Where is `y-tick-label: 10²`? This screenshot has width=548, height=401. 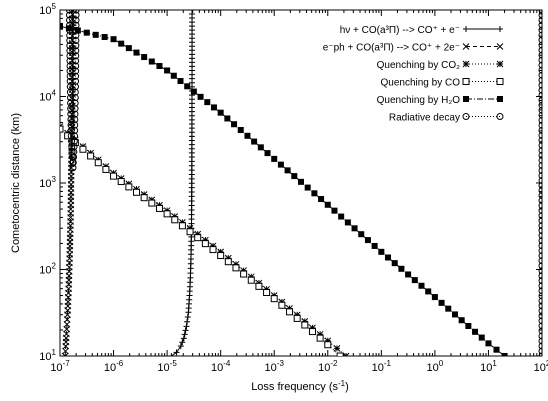 y-tick-label: 10² is located at coordinates (47, 269).